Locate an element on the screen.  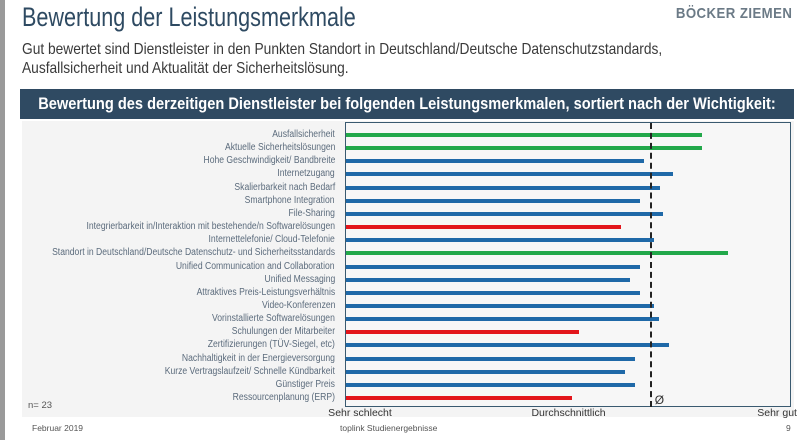
x-tick-label: Durchschnittlich is located at coordinates (568, 413).